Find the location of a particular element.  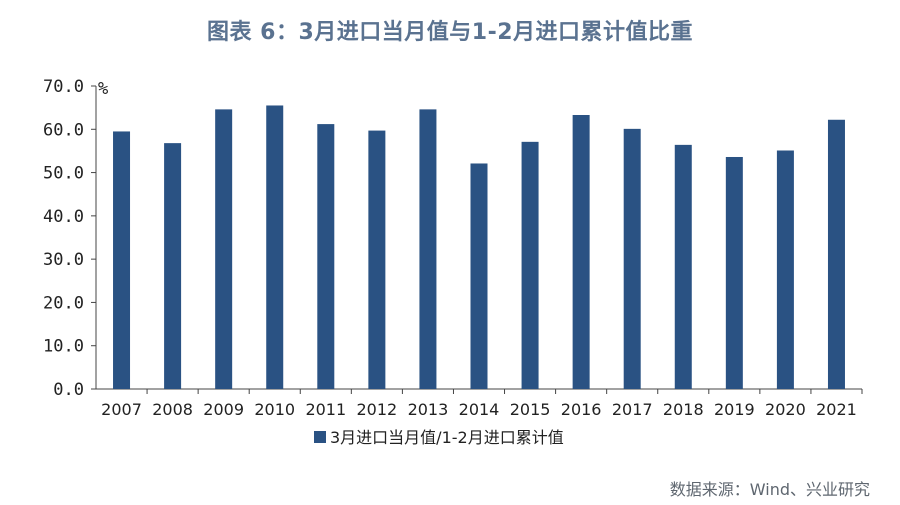

legend: 3月进口当月值/1-2月进口累计值 is located at coordinates (439, 437).